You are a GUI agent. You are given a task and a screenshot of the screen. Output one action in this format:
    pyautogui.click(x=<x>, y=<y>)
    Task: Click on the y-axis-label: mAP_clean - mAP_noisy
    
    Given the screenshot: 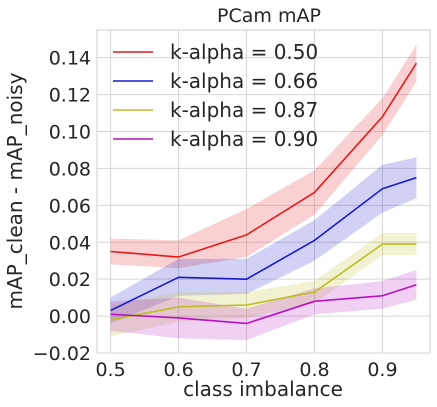 What is the action you would take?
    pyautogui.click(x=15, y=190)
    